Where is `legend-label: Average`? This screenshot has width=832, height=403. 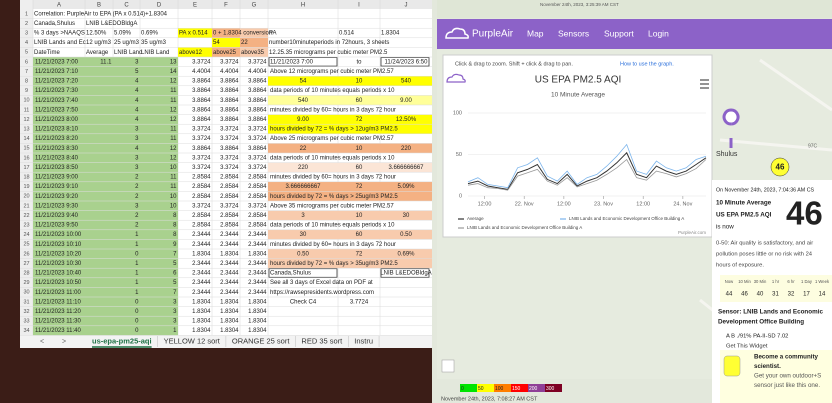 legend-label: Average is located at coordinates (475, 218).